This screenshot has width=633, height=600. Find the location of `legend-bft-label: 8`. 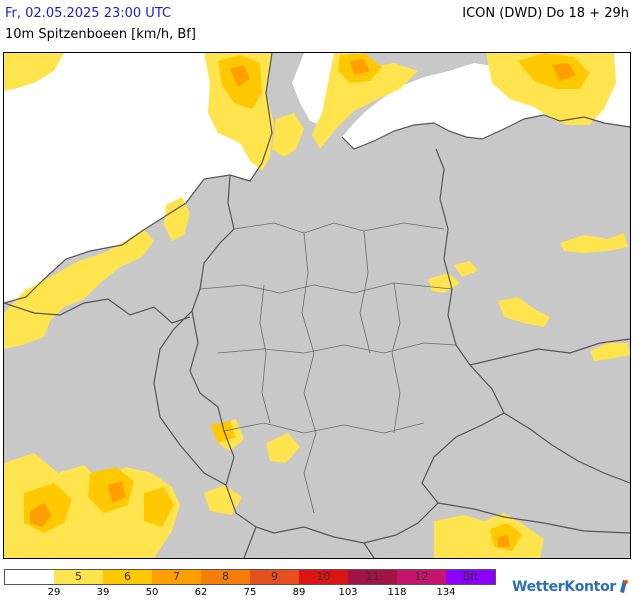

legend-bft-label: 8 is located at coordinates (225, 576).